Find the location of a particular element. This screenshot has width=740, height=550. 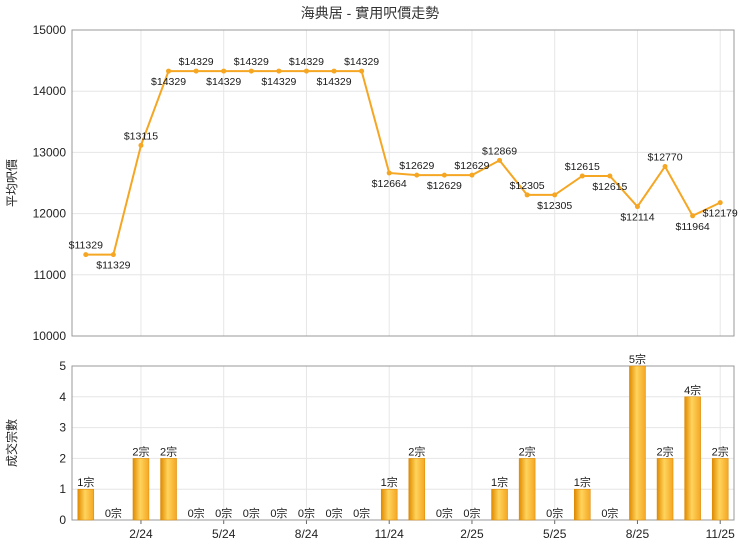

y-tick-label: 10000 is located at coordinates (50, 336).